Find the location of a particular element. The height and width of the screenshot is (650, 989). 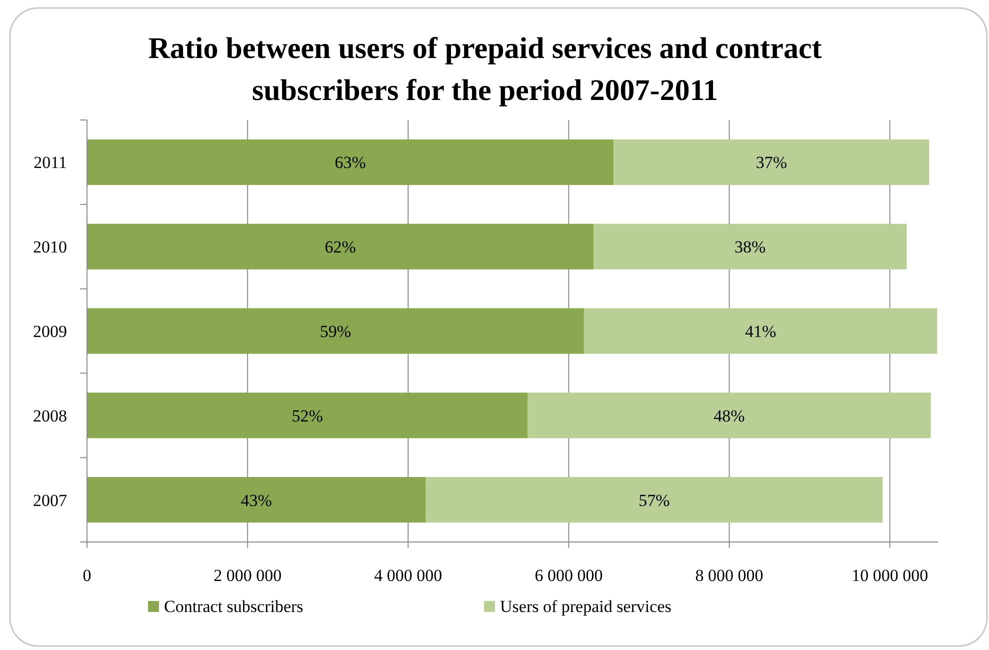

x-tick-label: 6 000 000 is located at coordinates (568, 575).